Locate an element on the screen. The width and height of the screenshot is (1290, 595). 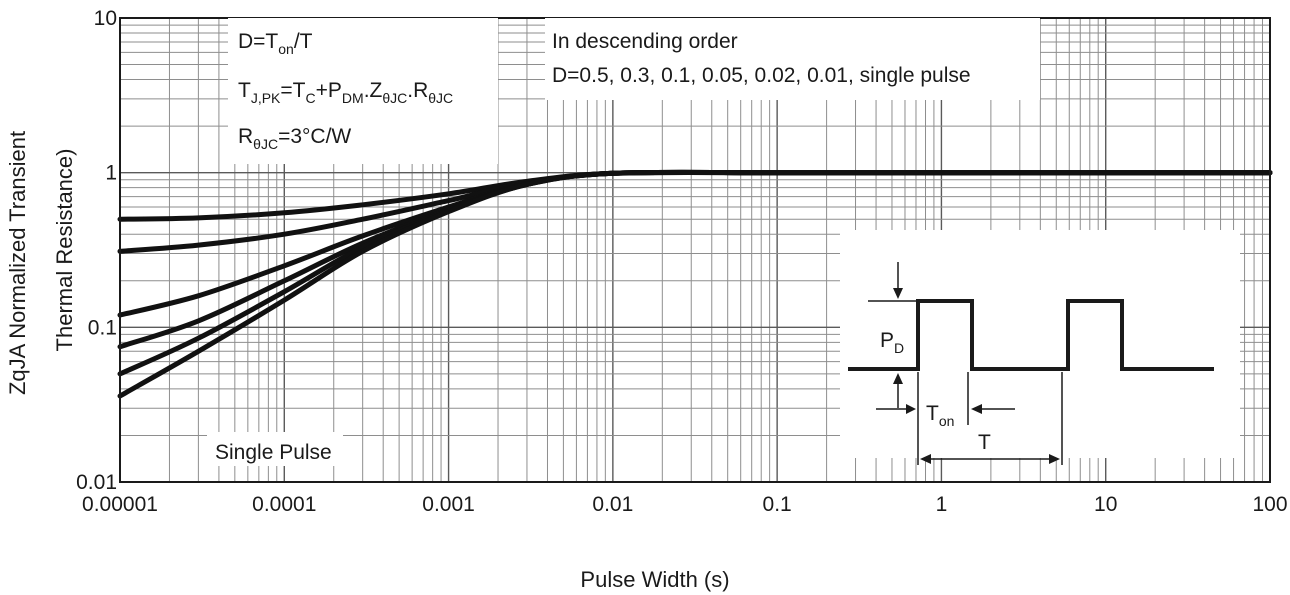
single-pulse-label-box: Single Pulse is located at coordinates (275, 449).